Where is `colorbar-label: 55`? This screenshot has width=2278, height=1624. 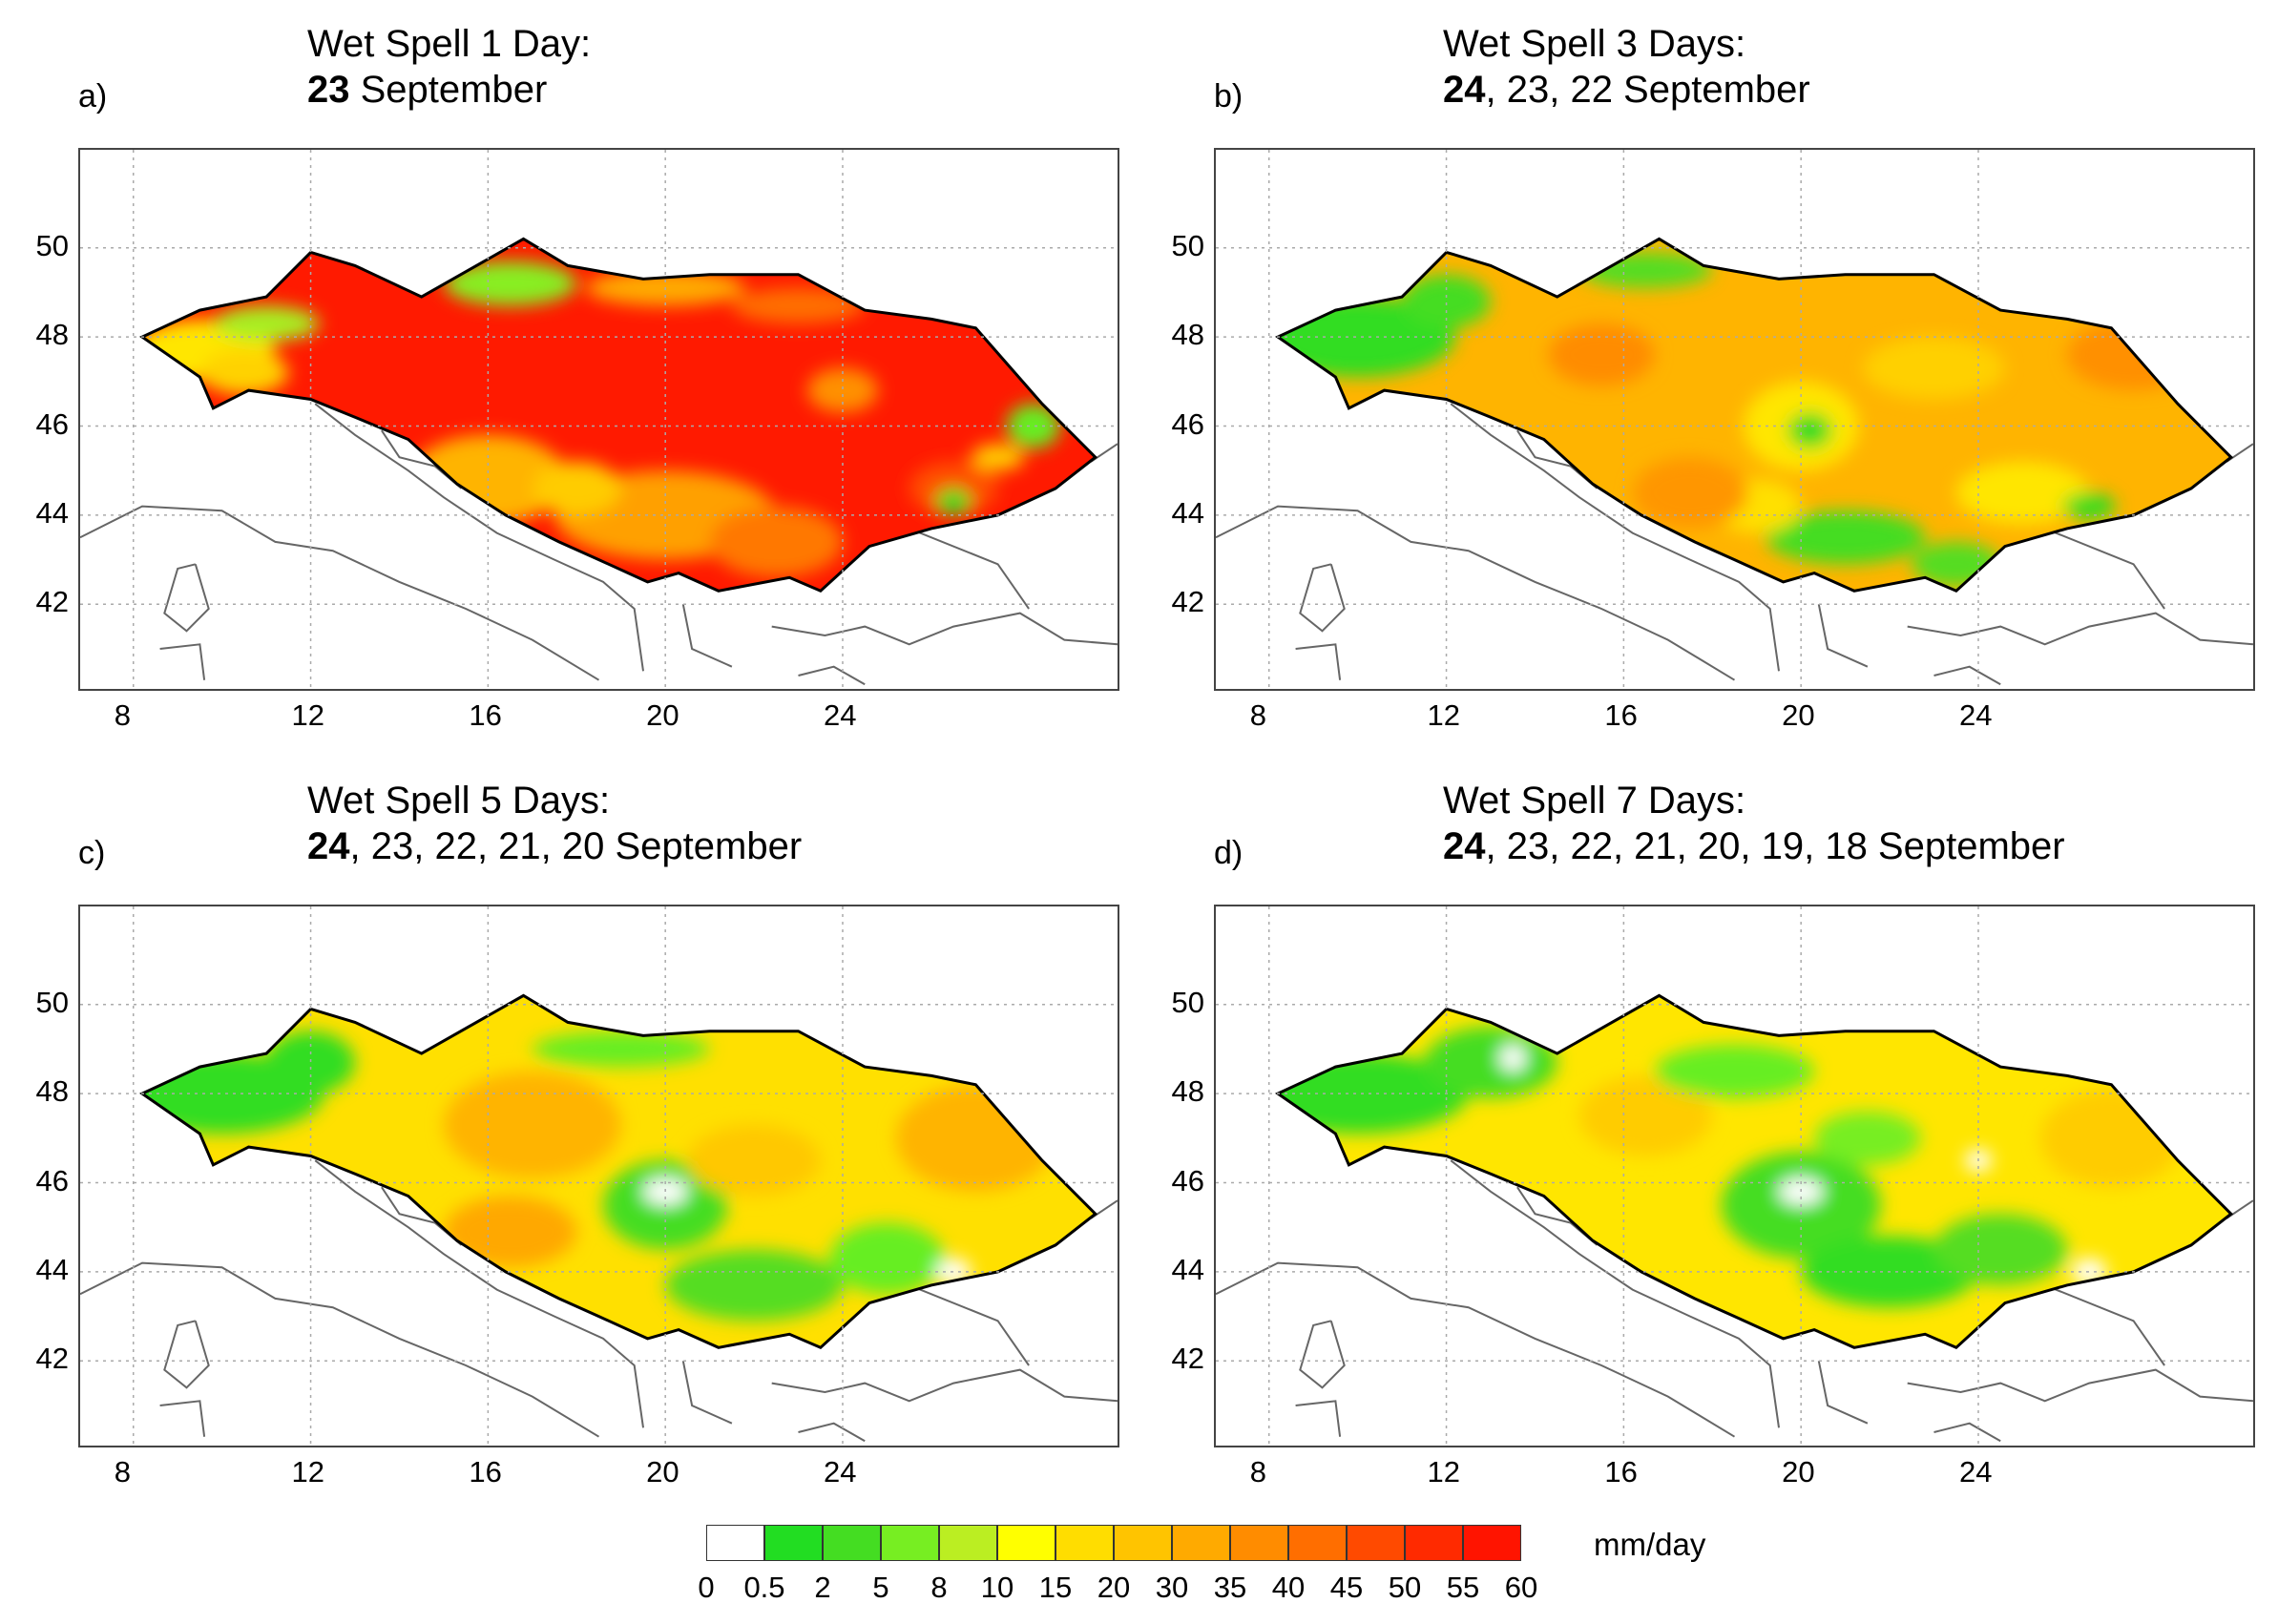 colorbar-label: 55 is located at coordinates (1463, 1587).